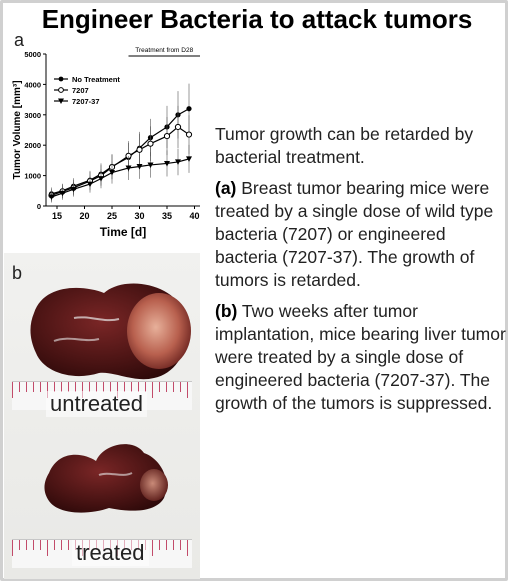  I want to click on y-tick-label: 5000, so click(32, 54).